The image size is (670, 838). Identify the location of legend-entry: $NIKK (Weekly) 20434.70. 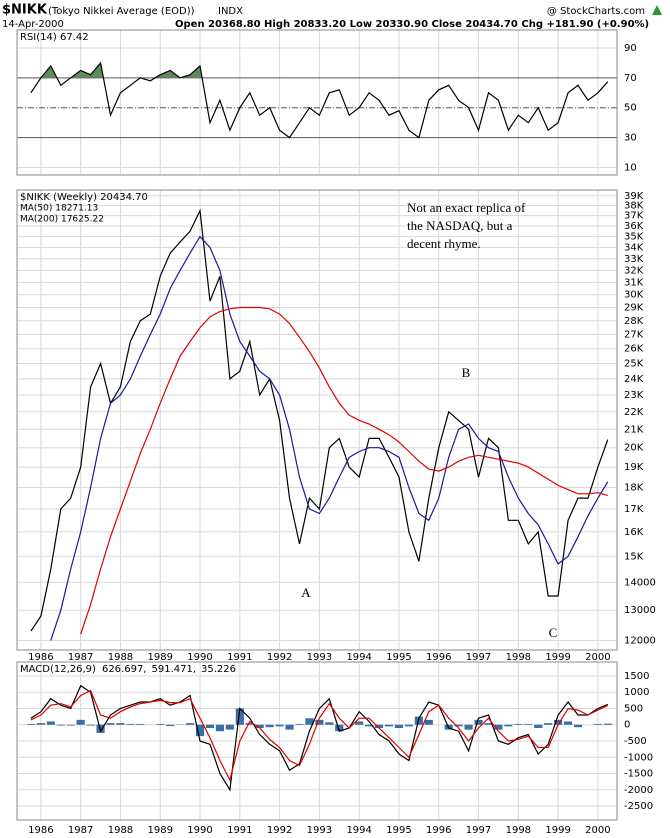
(84, 197).